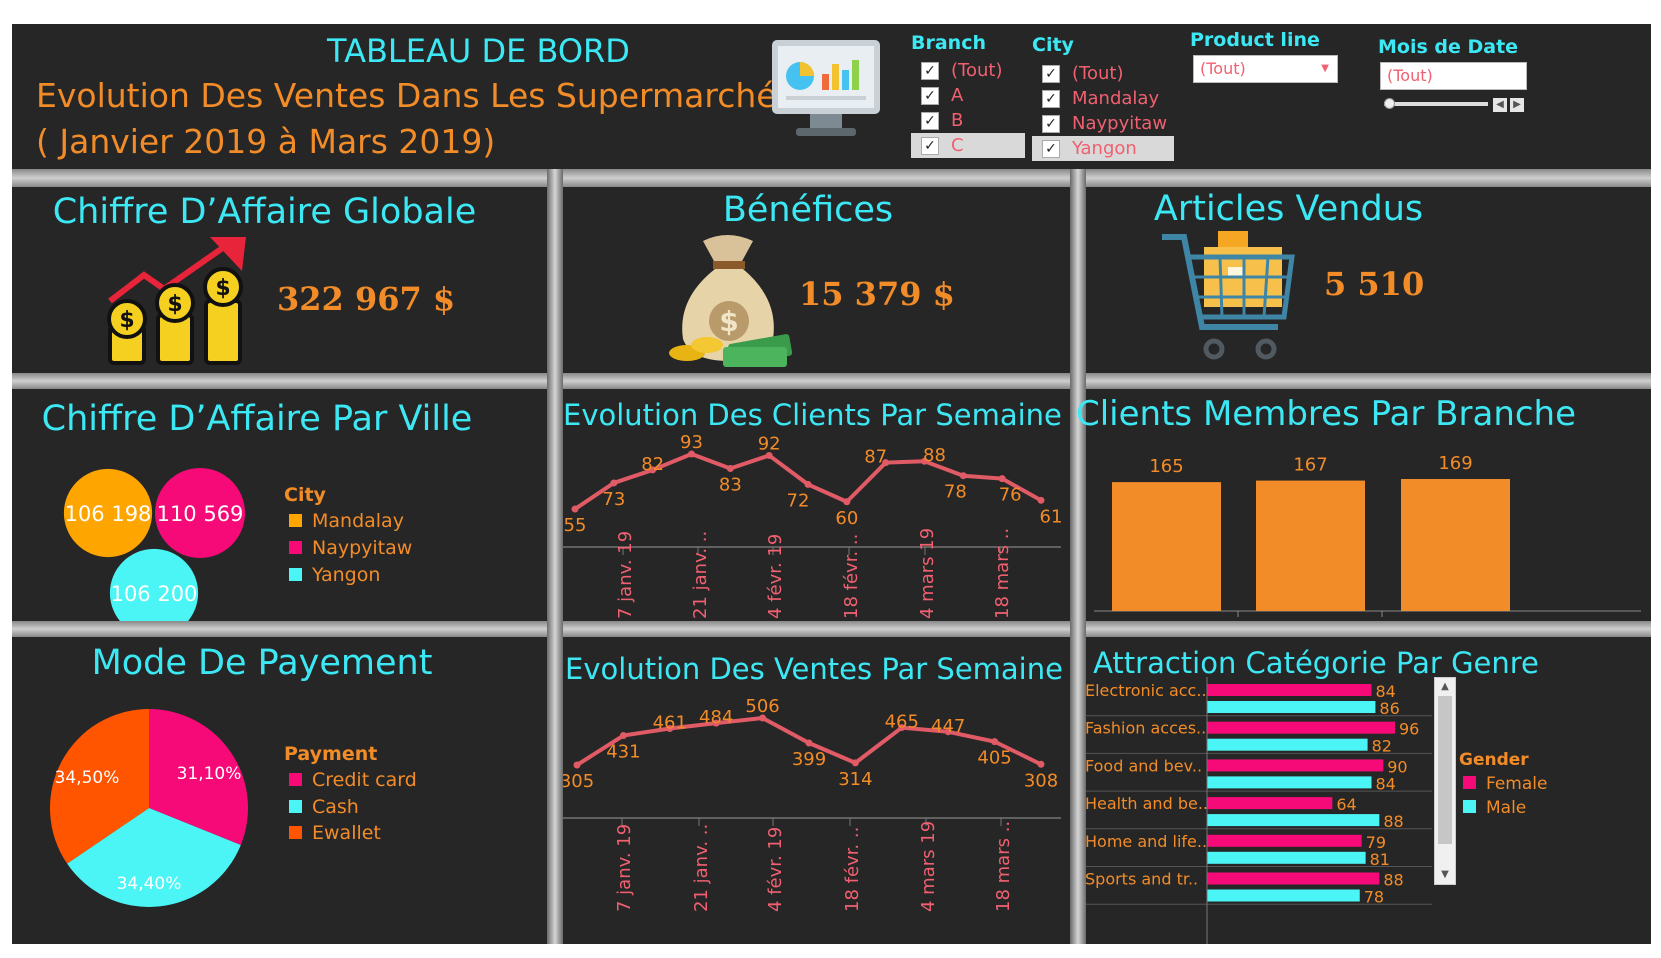 The image size is (1661, 958). I want to click on next-icon: ▶, so click(1517, 105).